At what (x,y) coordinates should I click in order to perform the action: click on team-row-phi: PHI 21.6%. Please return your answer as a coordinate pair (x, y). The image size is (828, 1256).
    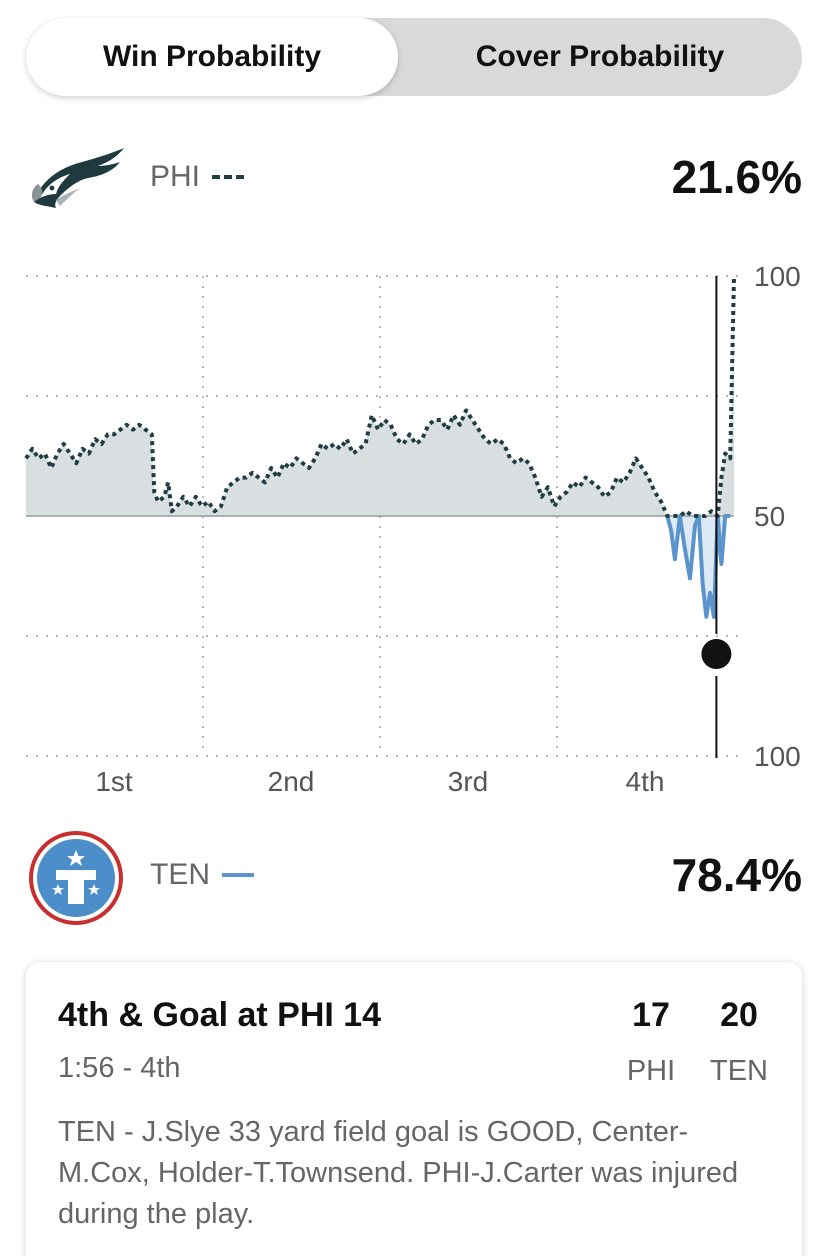
    Looking at the image, I should click on (414, 180).